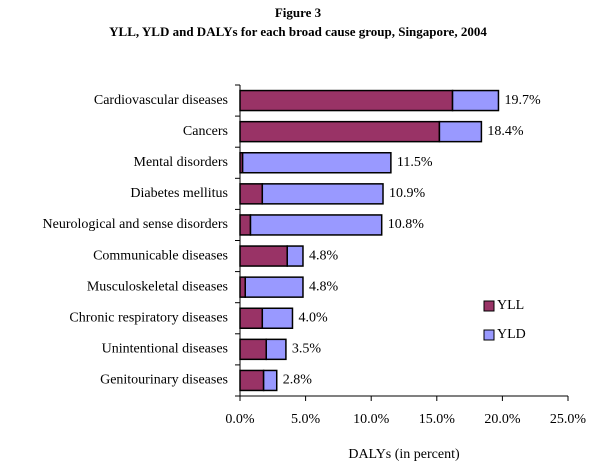 This screenshot has height=465, width=597. I want to click on x-tick-label: 25.0%, so click(568, 419).